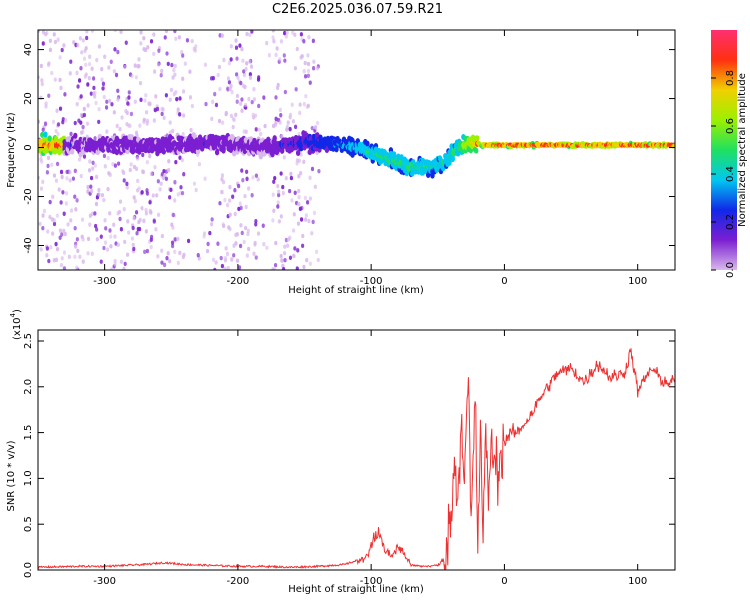  What do you see at coordinates (28, 433) in the screenshot?
I see `snr-y-tick-label: 1.5` at bounding box center [28, 433].